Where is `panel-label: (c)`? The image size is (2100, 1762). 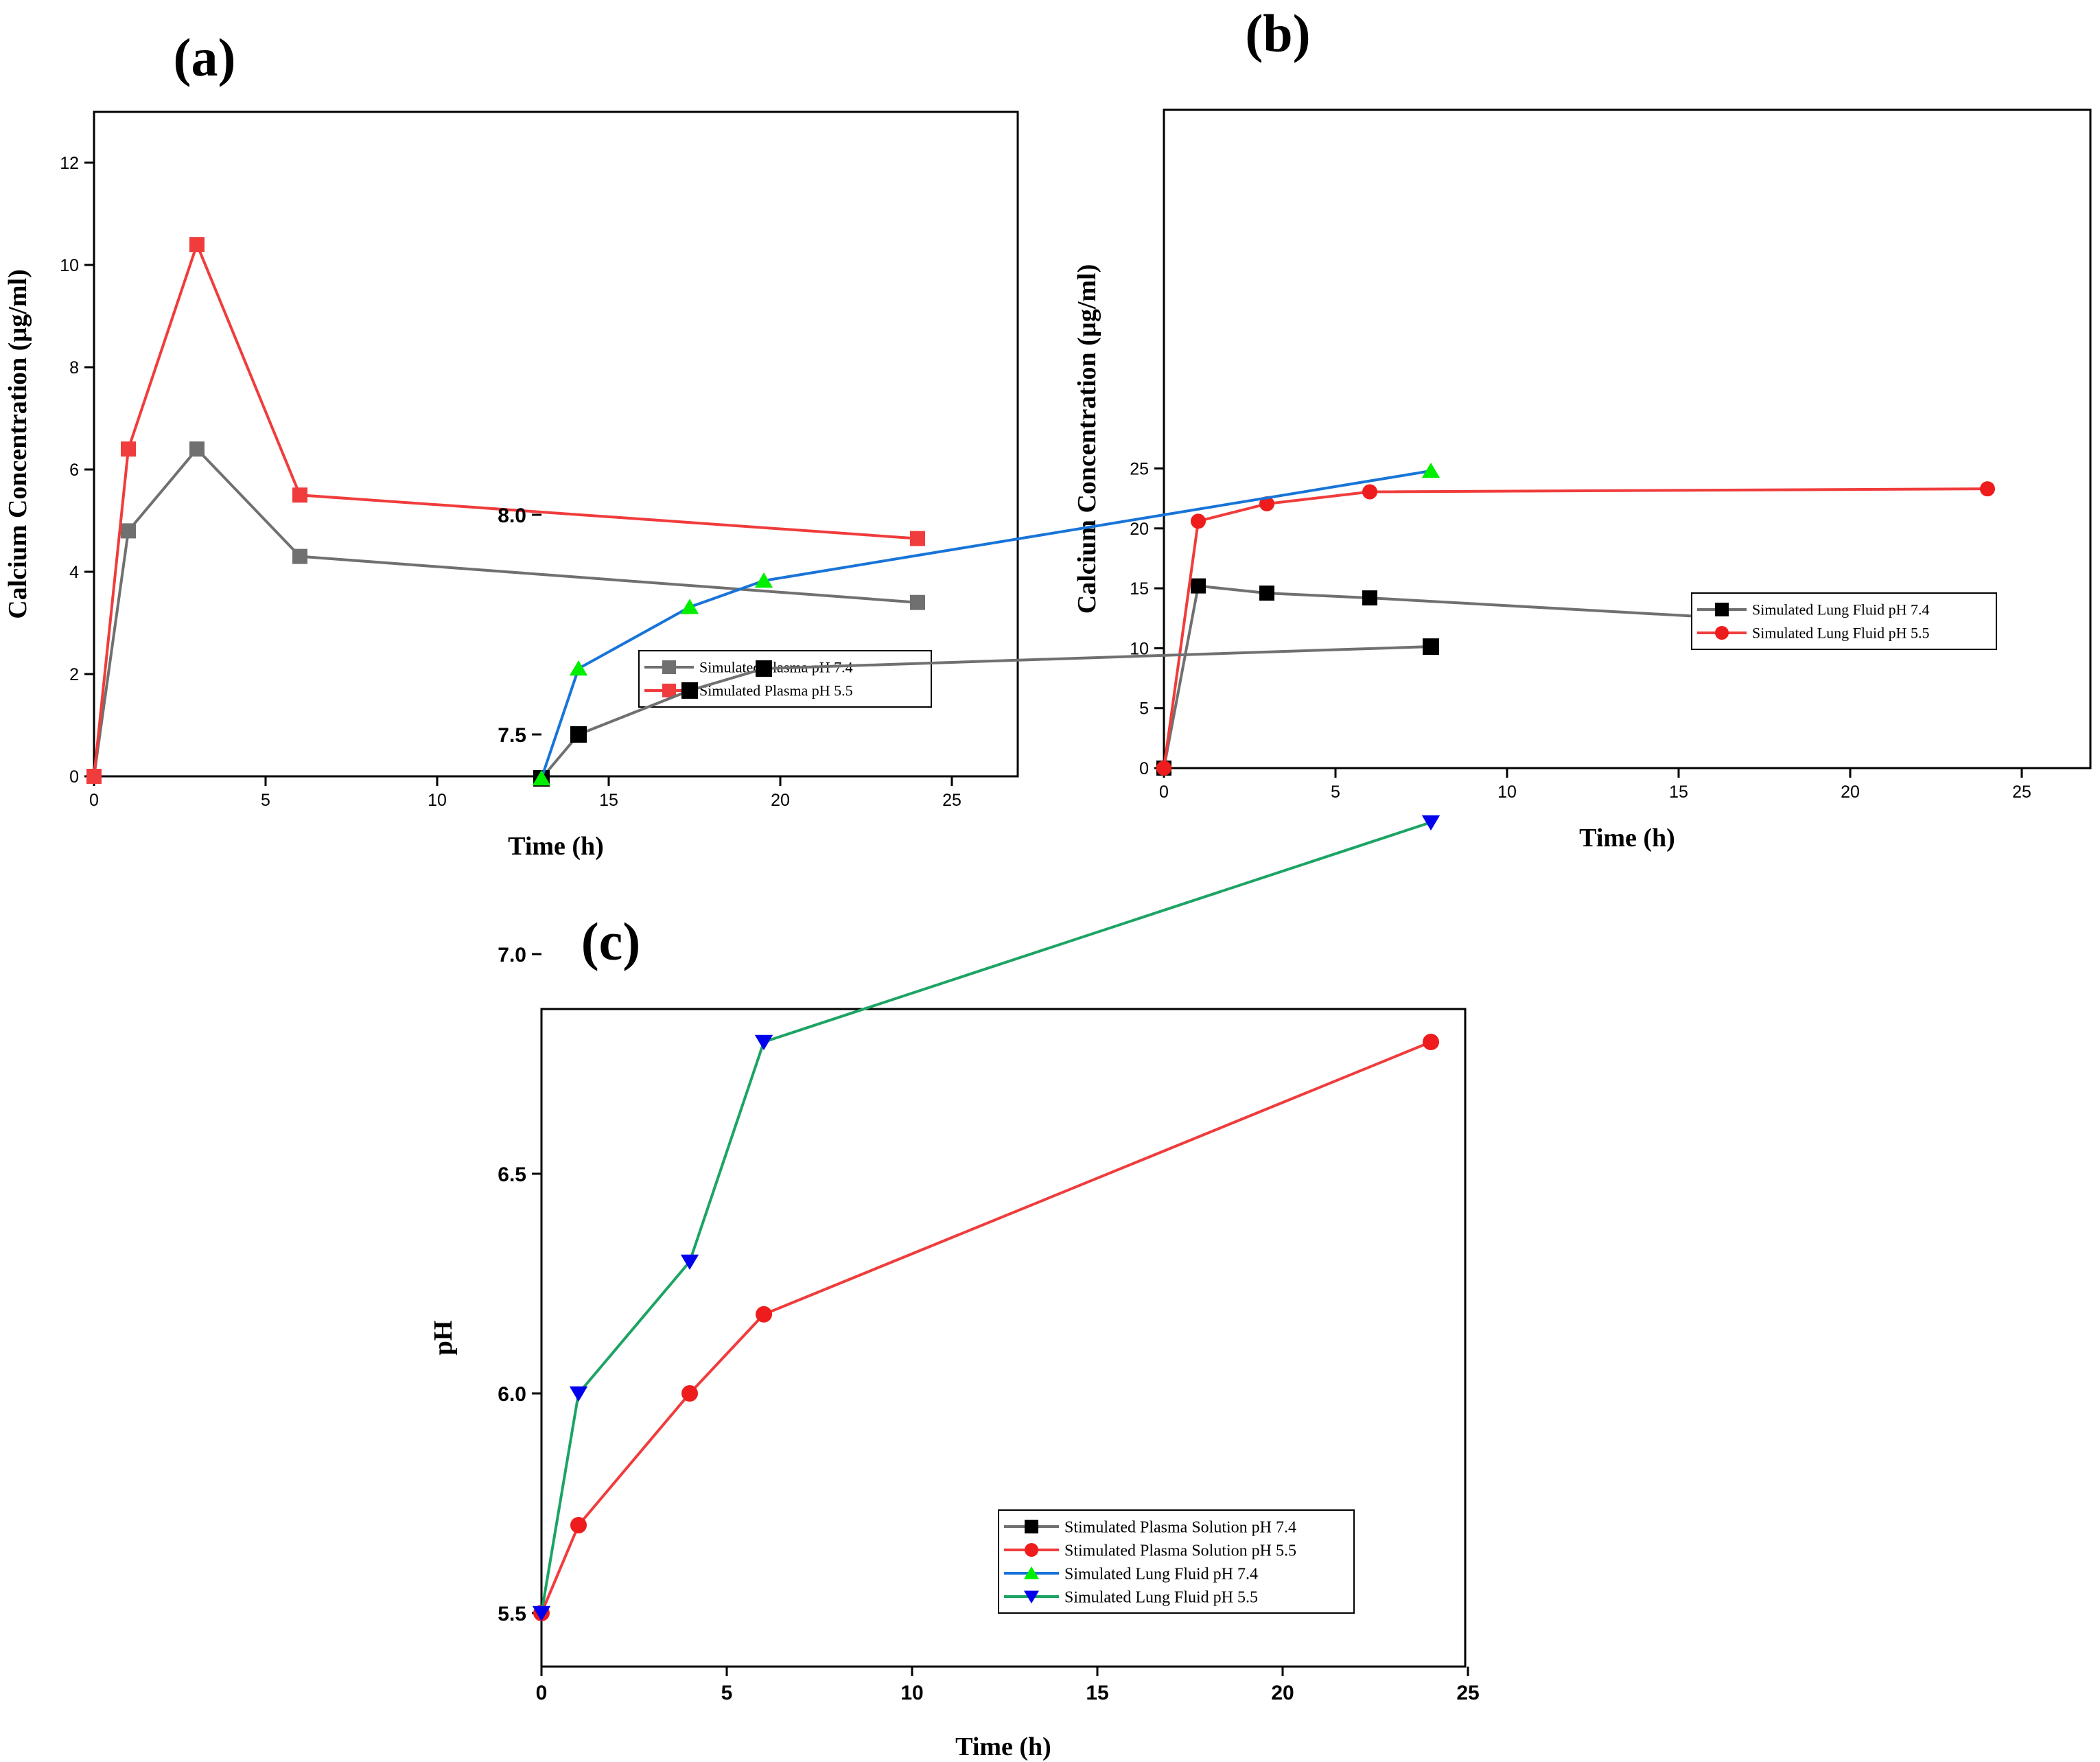 panel-label: (c) is located at coordinates (611, 941).